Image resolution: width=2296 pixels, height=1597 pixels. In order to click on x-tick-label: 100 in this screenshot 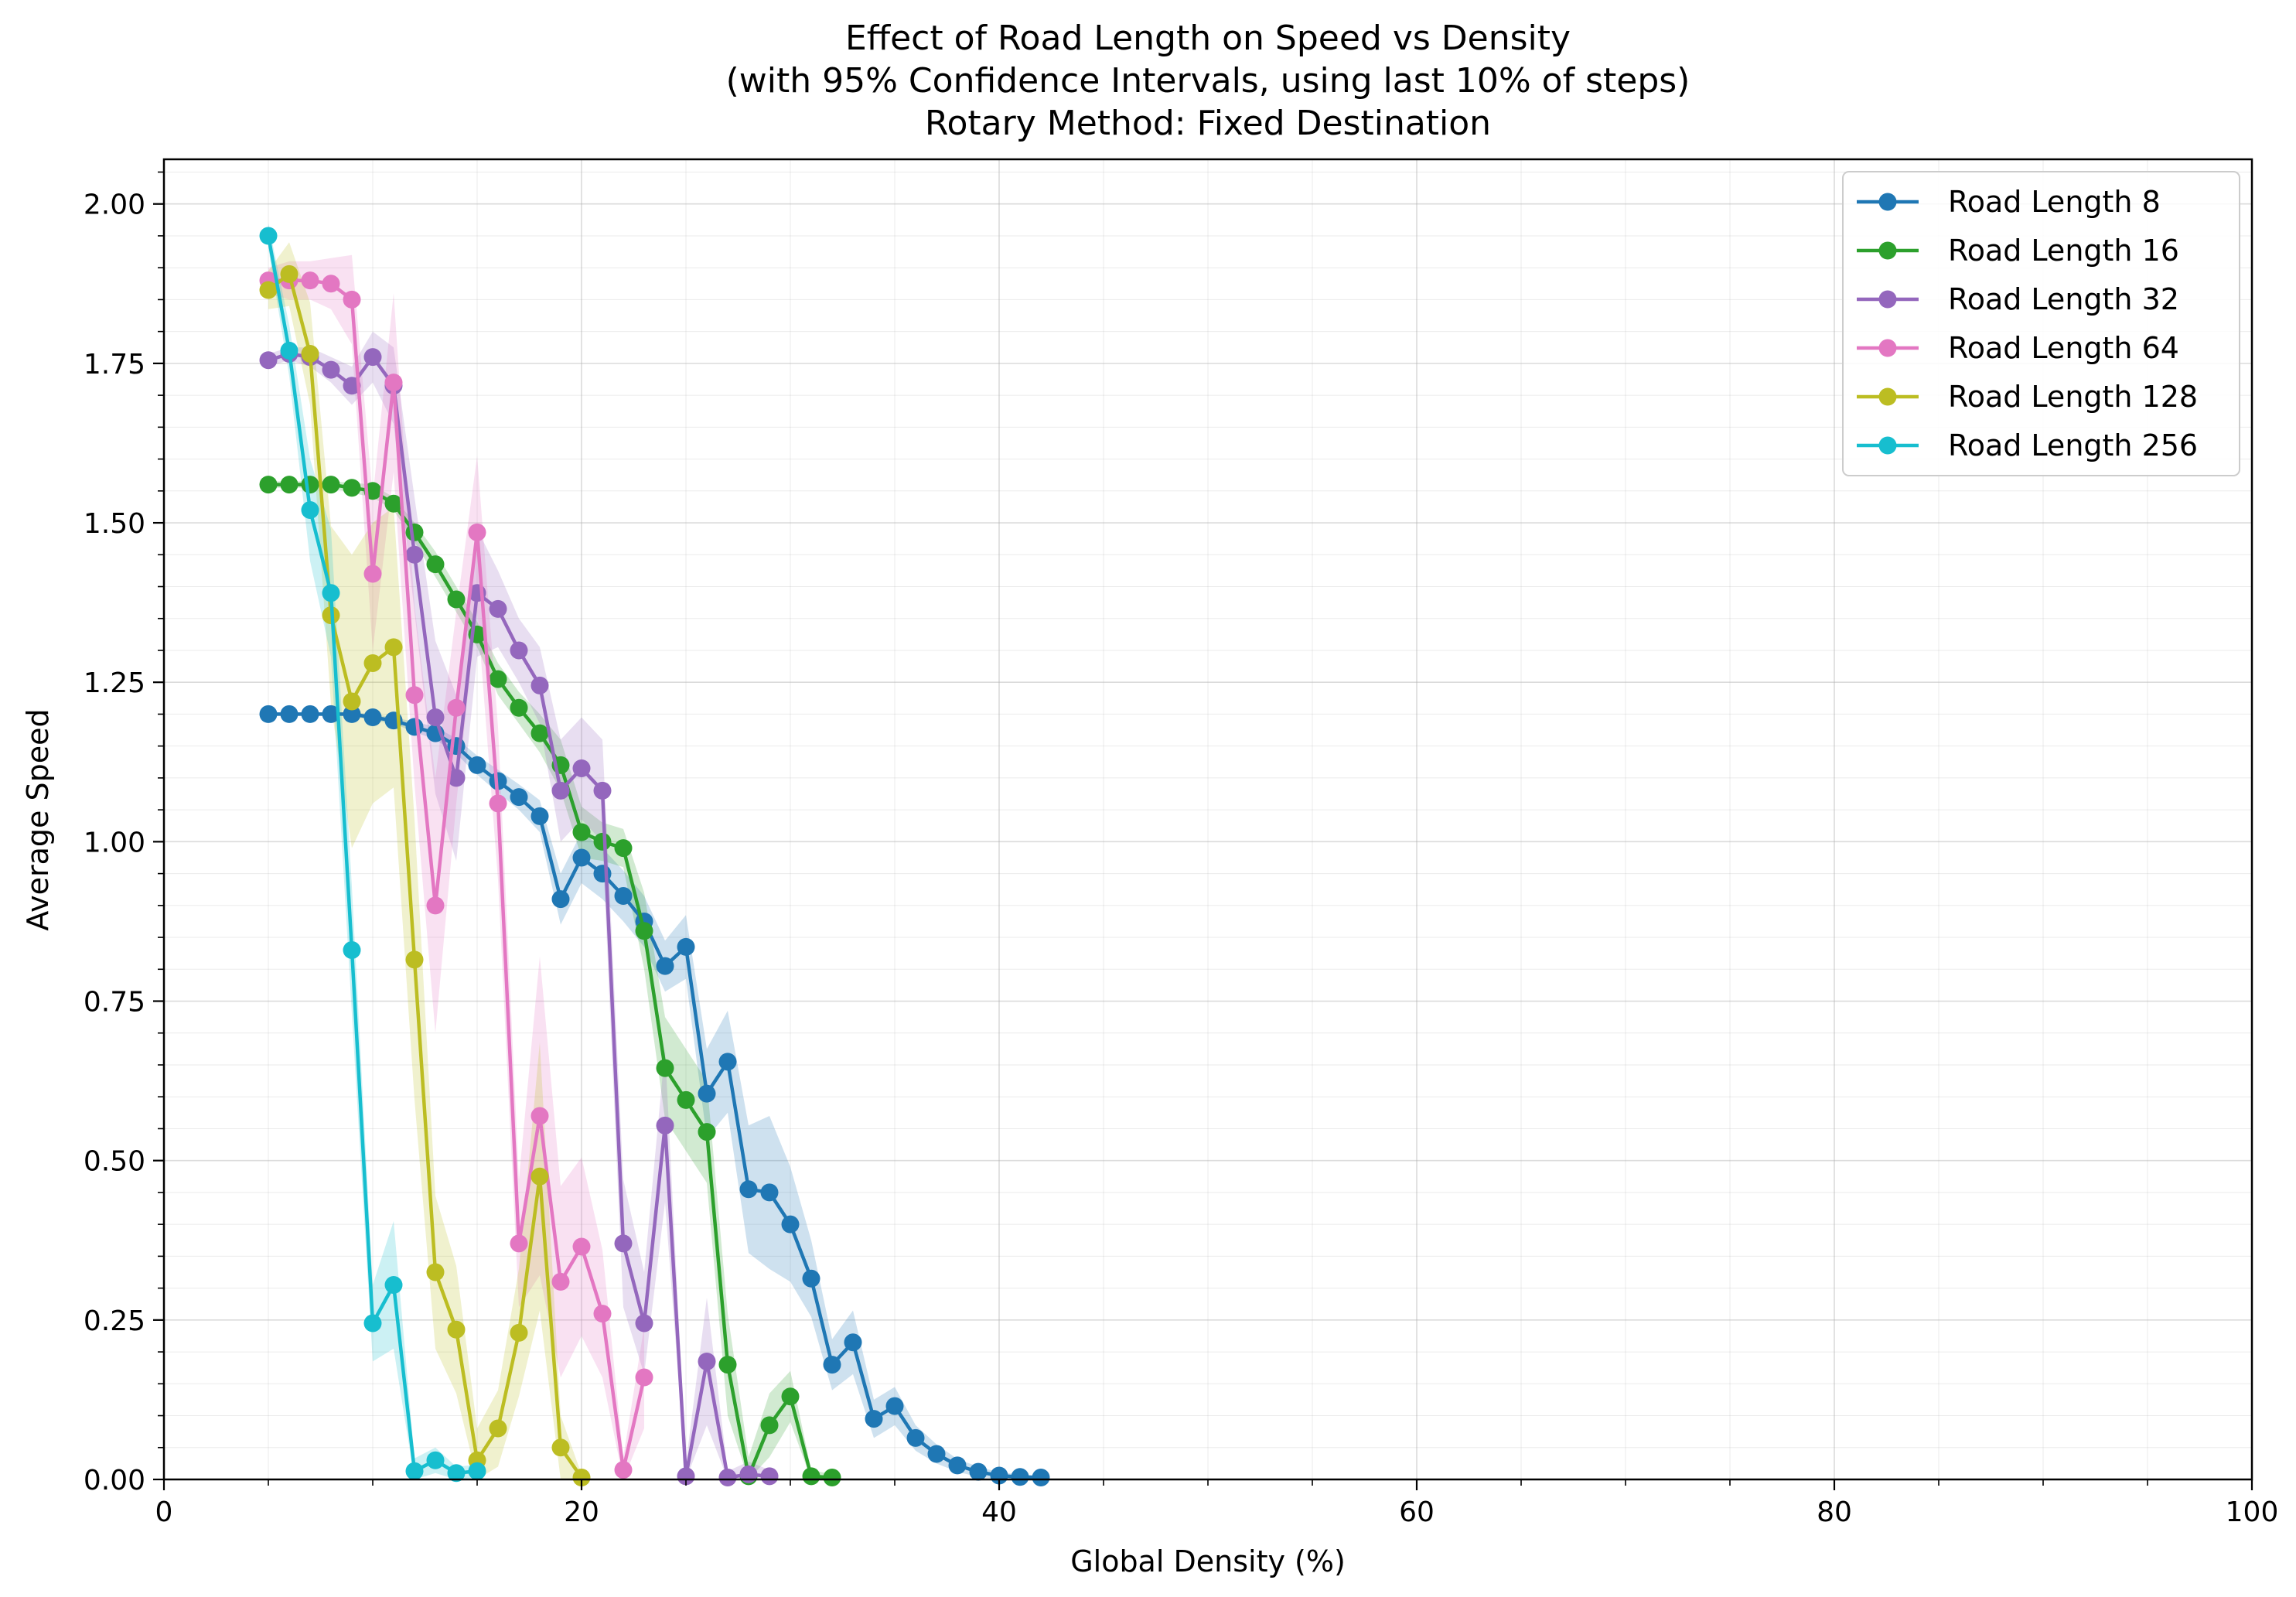, I will do `click(2252, 1512)`.